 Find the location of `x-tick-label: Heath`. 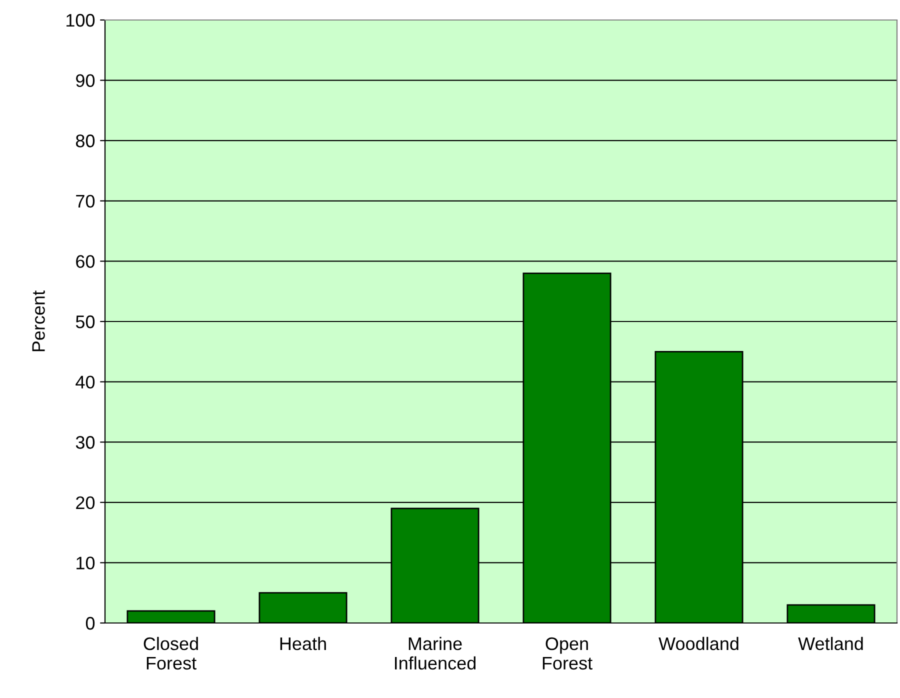

x-tick-label: Heath is located at coordinates (303, 643).